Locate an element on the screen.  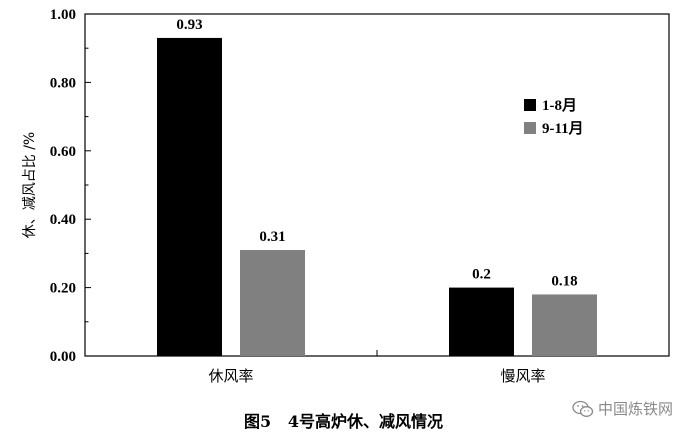
x-axis-labels: 休风率 慢风率 is located at coordinates (377, 367).